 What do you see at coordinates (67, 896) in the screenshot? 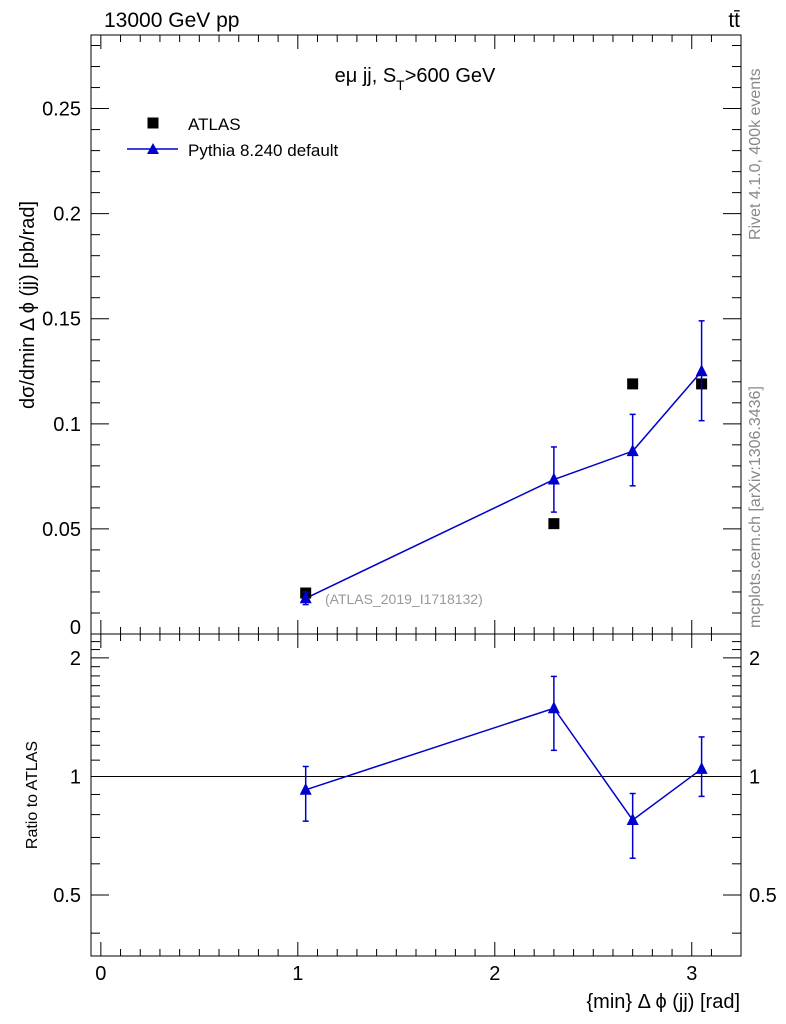
I see `y-tick-label: 0.5` at bounding box center [67, 896].